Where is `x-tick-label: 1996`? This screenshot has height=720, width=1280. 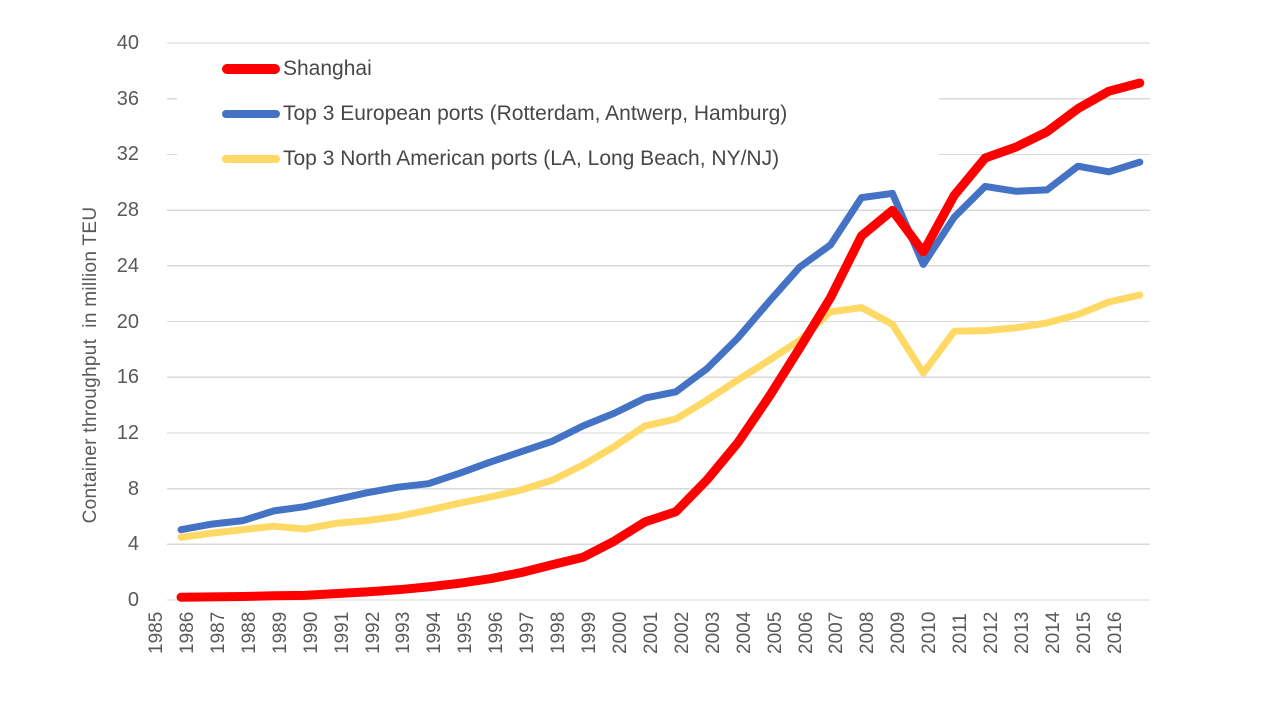
x-tick-label: 1996 is located at coordinates (497, 632).